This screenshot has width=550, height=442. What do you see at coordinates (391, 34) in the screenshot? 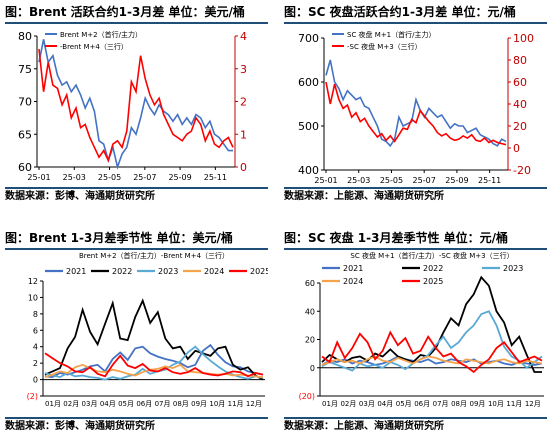
I see `legend-label: SC 夜盘 M+1（首行/主力）` at bounding box center [391, 34].